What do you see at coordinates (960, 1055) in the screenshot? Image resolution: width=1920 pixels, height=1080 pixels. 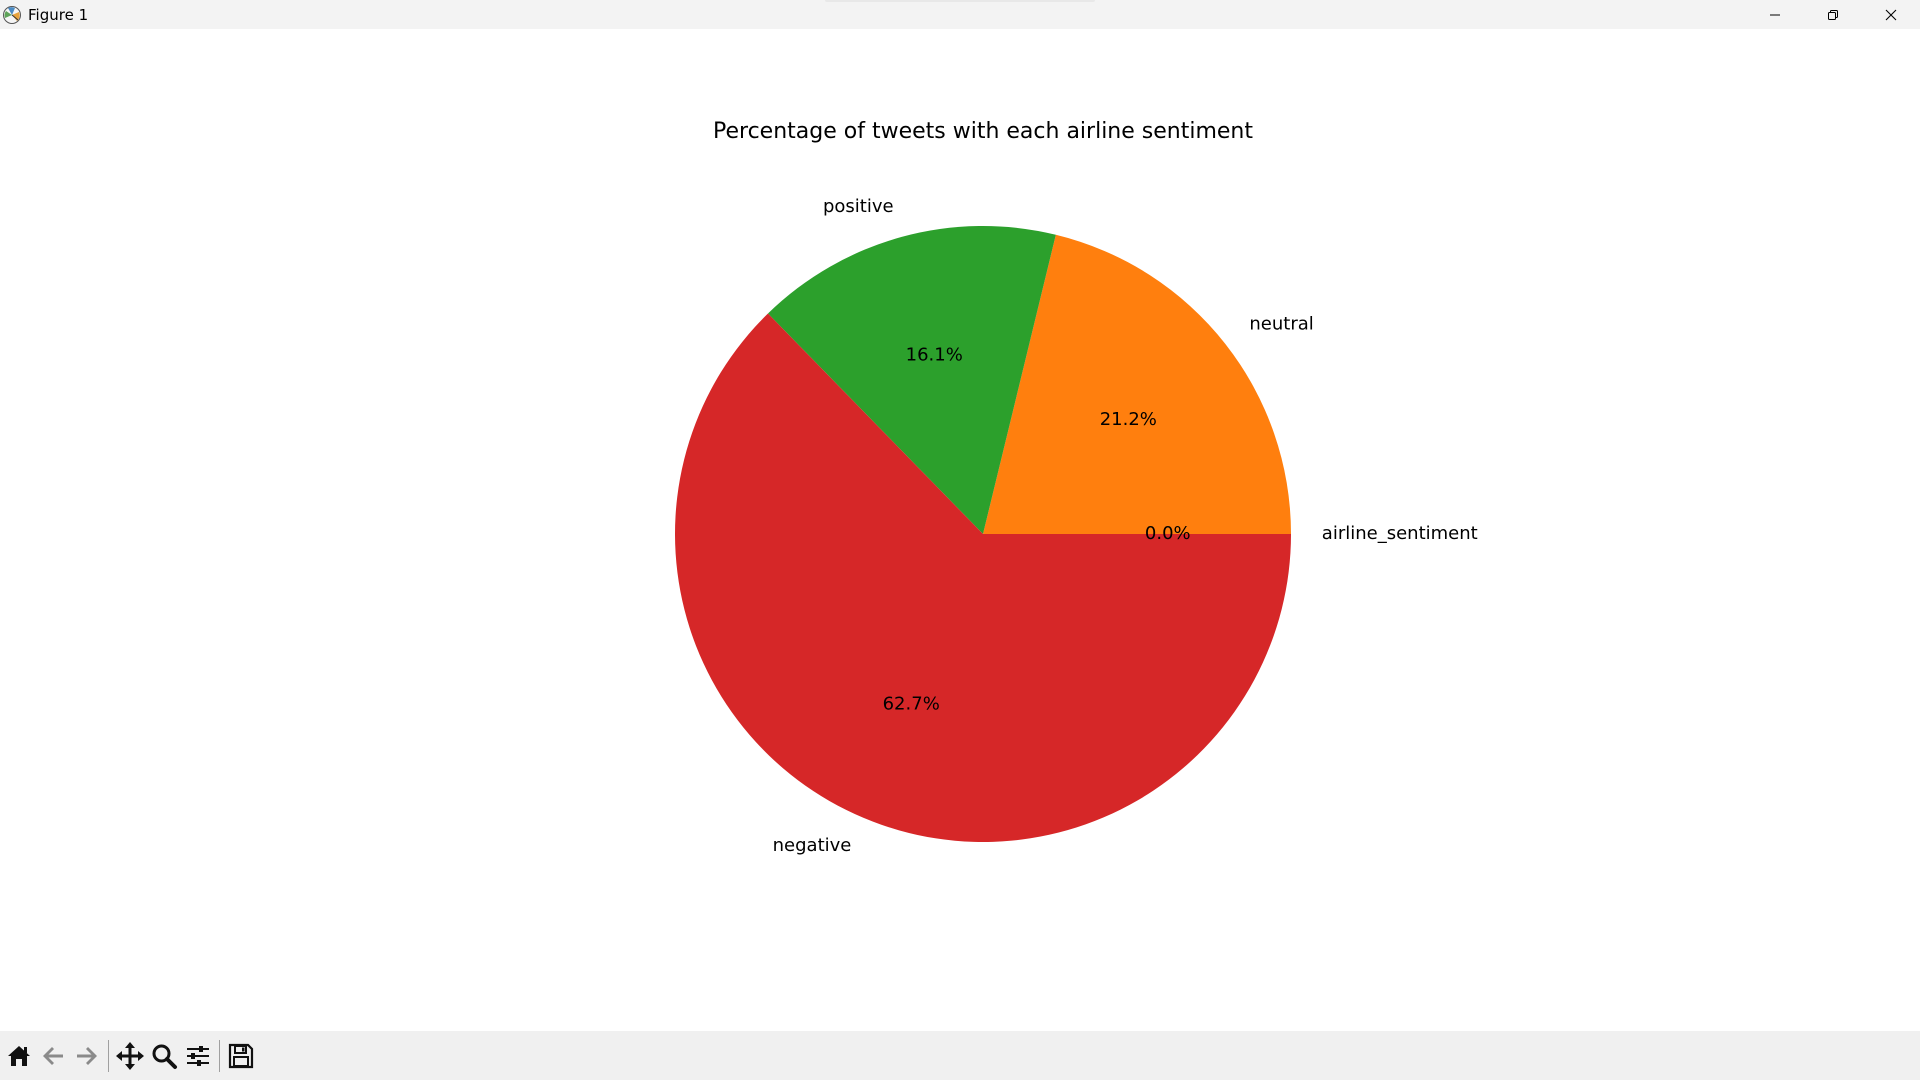 I see `navigation-toolbar` at bounding box center [960, 1055].